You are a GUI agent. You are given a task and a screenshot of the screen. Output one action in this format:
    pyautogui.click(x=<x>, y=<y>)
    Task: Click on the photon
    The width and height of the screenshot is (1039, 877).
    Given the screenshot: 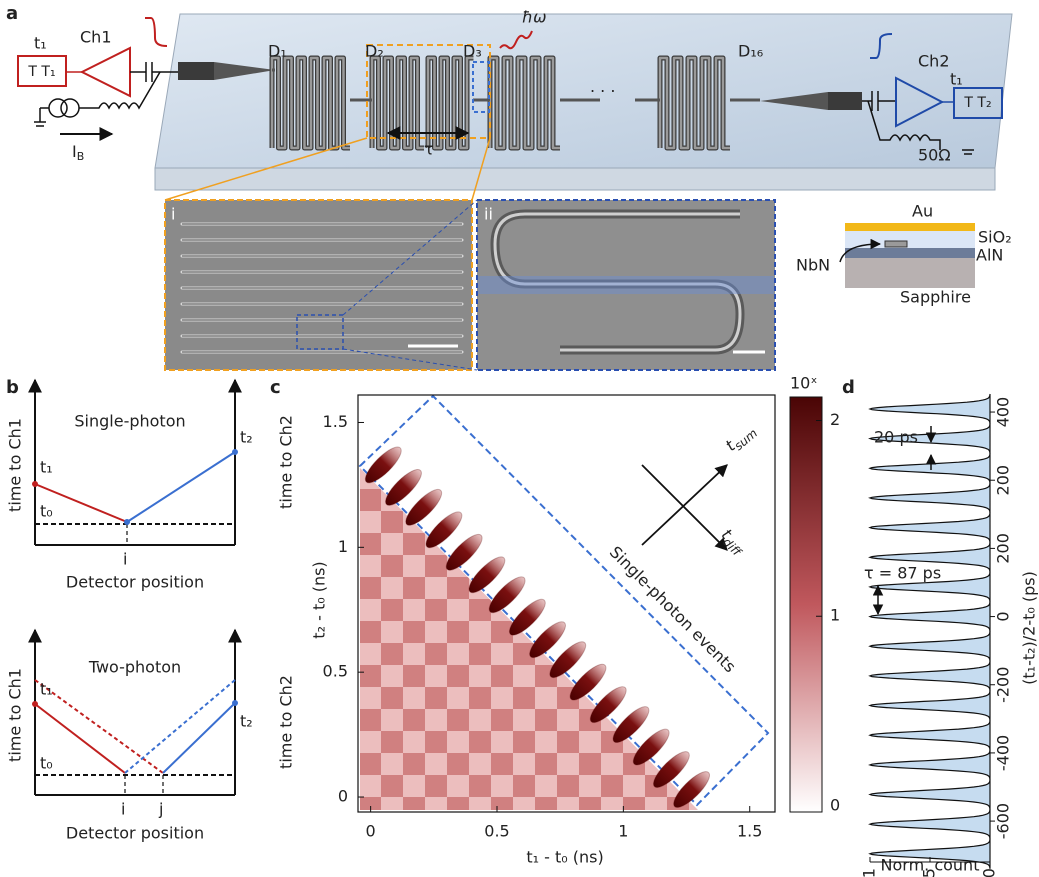 What is the action you would take?
    pyautogui.click(x=516, y=40)
    